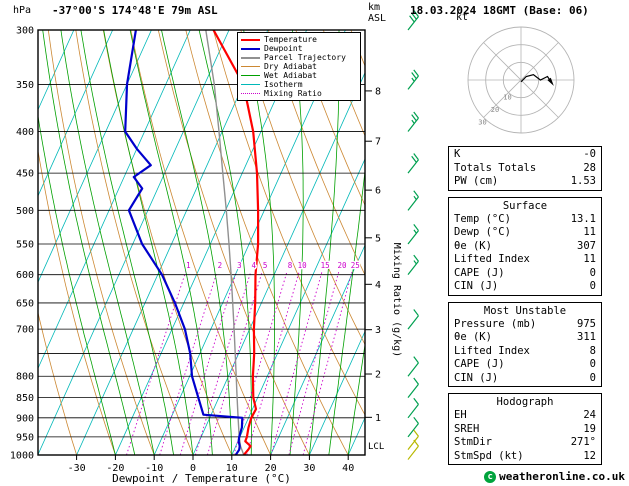 Image resolution: width=629 pixels, height=486 pixels. I want to click on hodograph-ring, so click(521, 80).